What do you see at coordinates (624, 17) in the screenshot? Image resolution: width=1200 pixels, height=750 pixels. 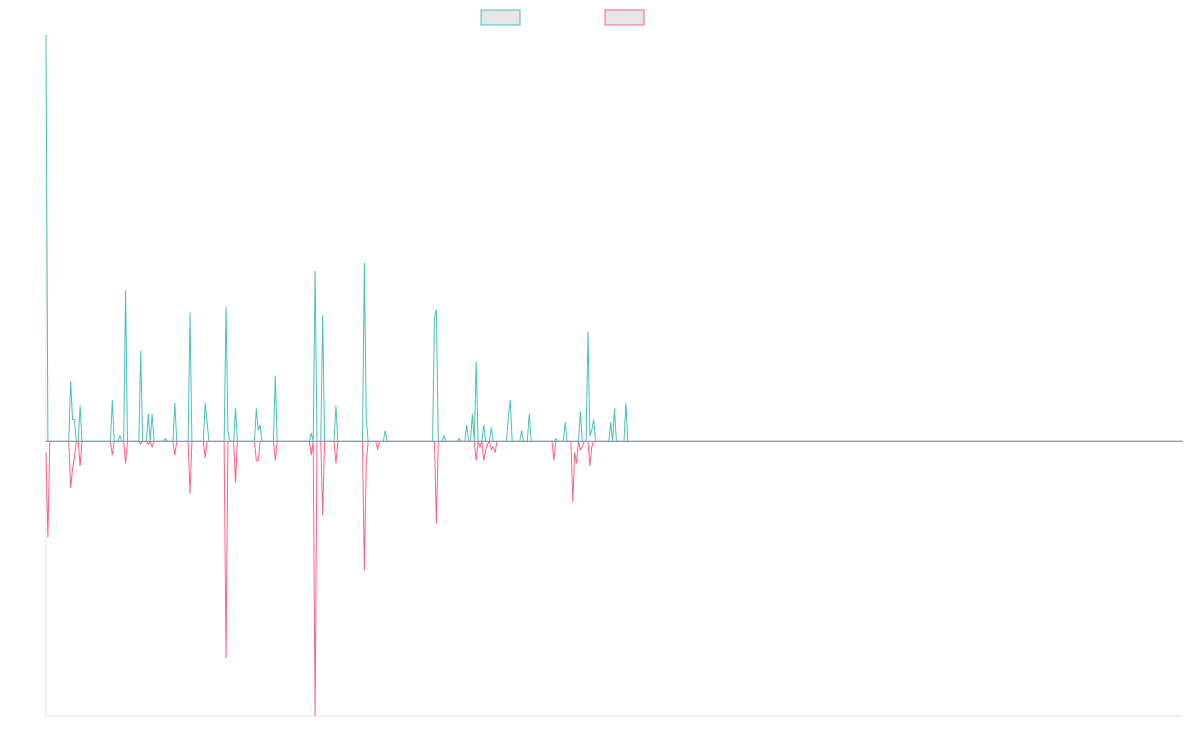 I see `legend-swatch-pink` at bounding box center [624, 17].